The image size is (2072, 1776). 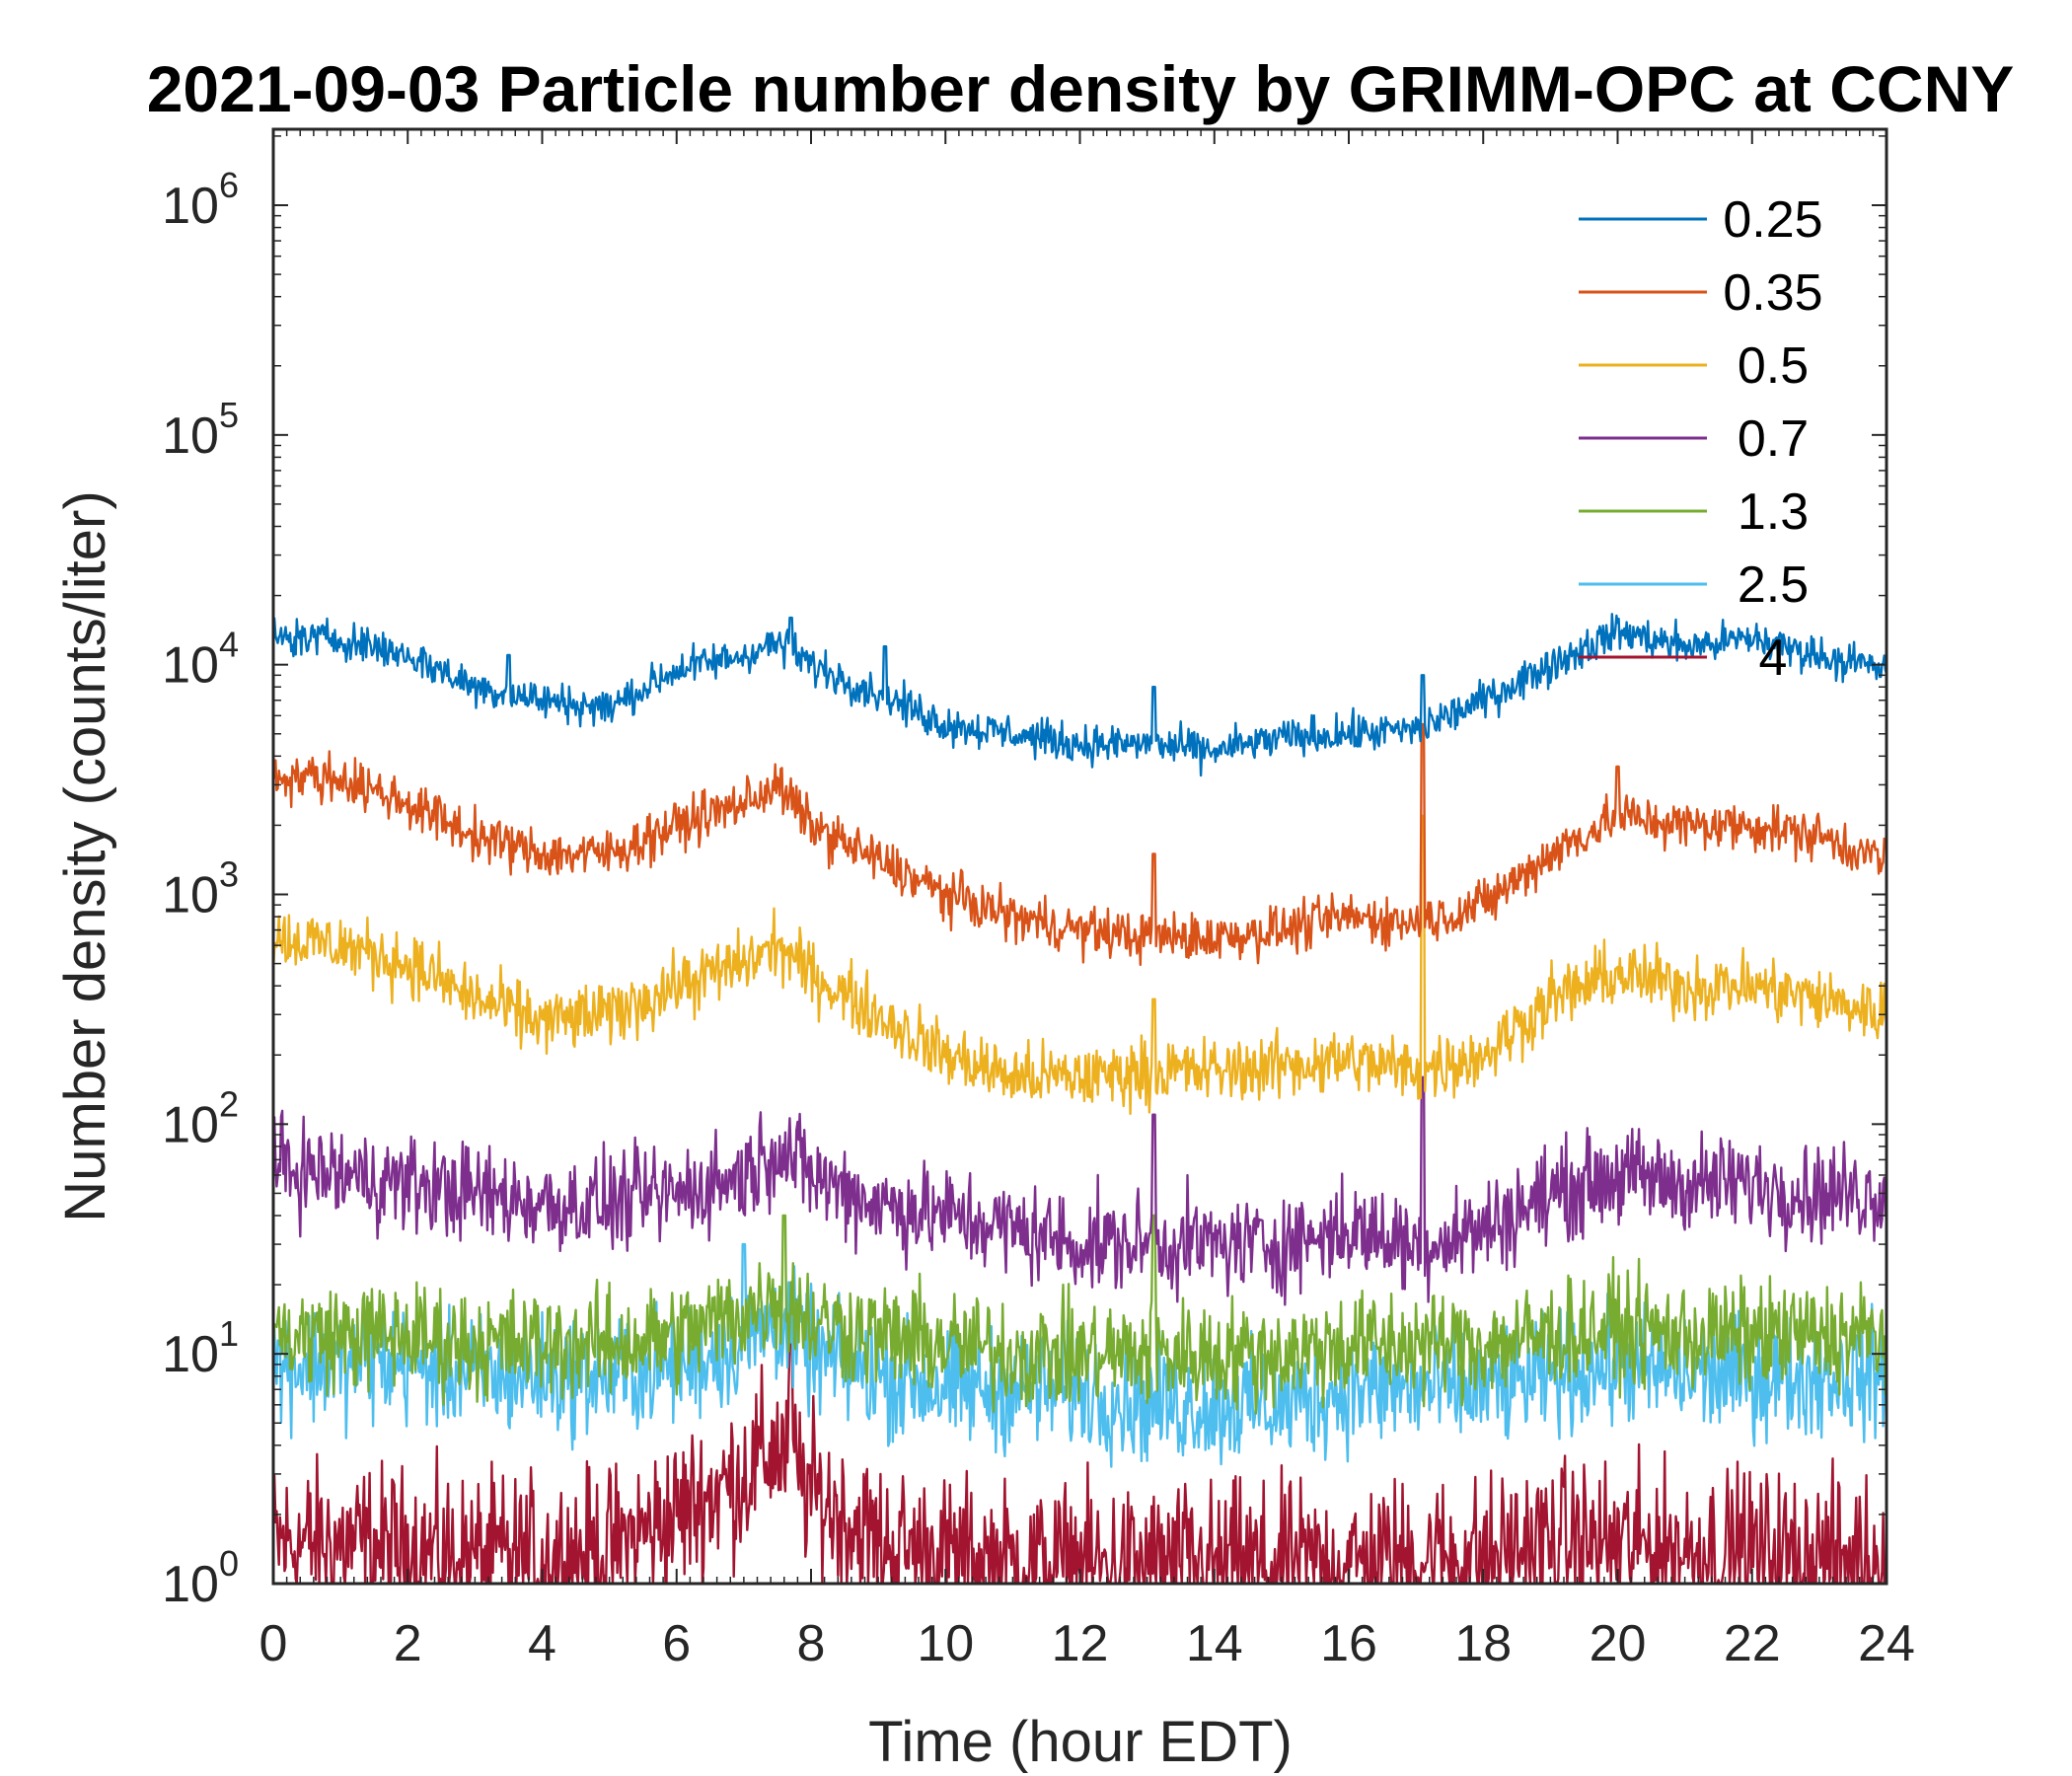 What do you see at coordinates (85, 855) in the screenshot?
I see `y-axis-label: Number density (counts/liter)` at bounding box center [85, 855].